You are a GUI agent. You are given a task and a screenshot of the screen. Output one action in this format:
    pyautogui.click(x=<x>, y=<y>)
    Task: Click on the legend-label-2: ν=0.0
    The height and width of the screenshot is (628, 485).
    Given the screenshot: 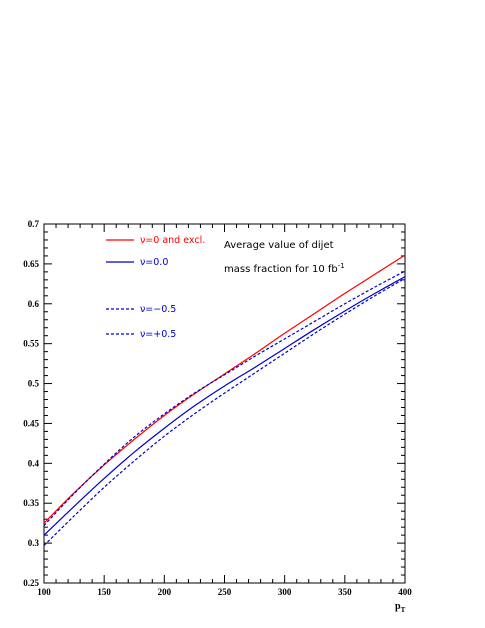 What is the action you would take?
    pyautogui.click(x=154, y=262)
    